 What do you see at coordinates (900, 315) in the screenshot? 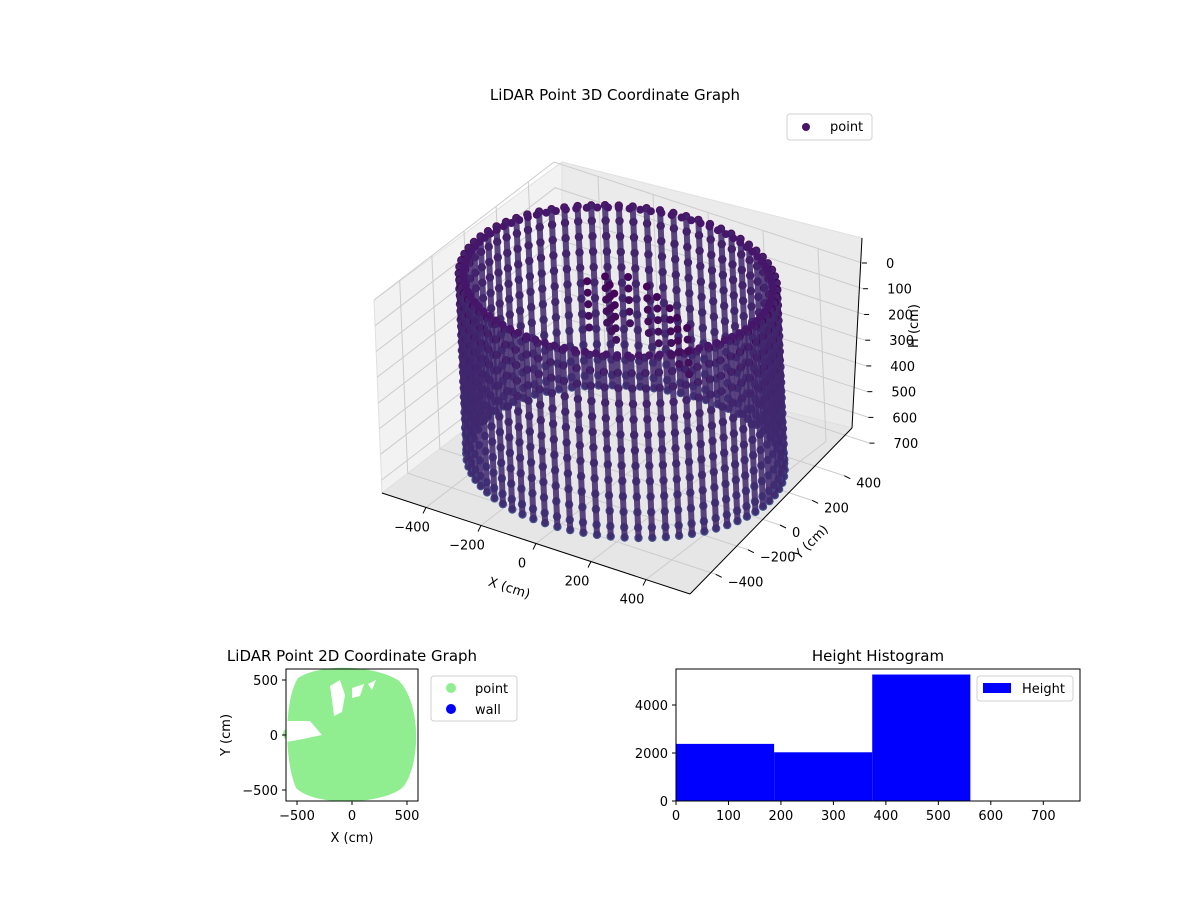
I see `z-tick-label-3d: 200` at bounding box center [900, 315].